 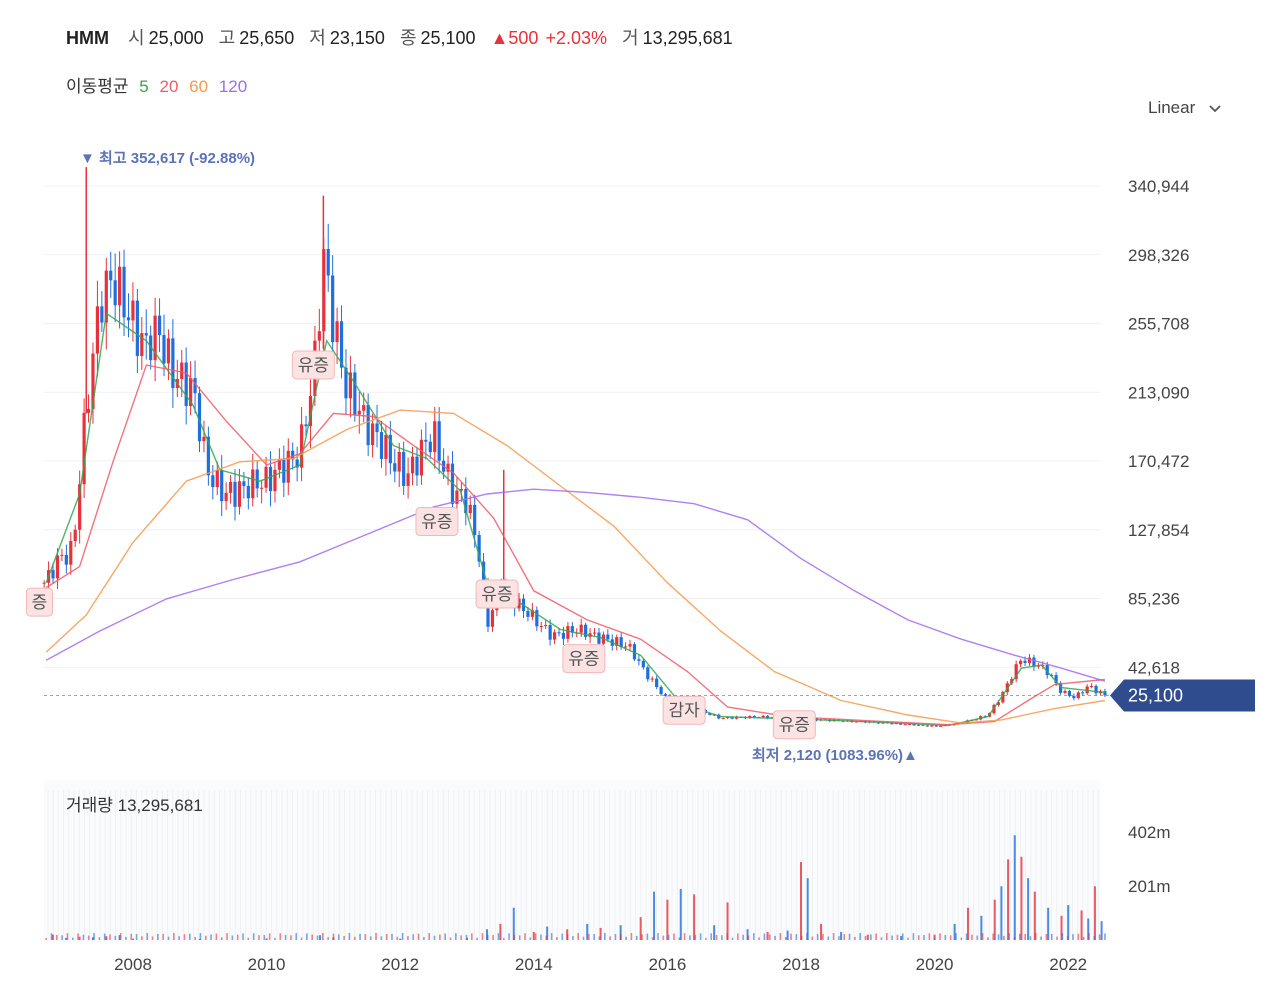 I want to click on ma-120-label: 120, so click(x=233, y=86).